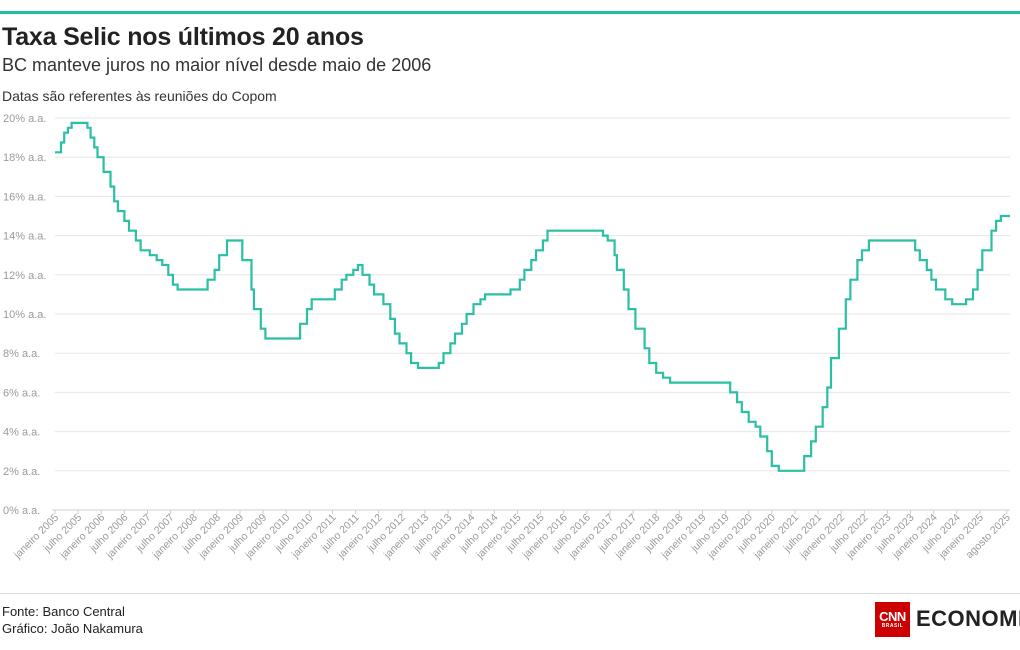  I want to click on y-tick-label: 8% a.a., so click(21, 354).